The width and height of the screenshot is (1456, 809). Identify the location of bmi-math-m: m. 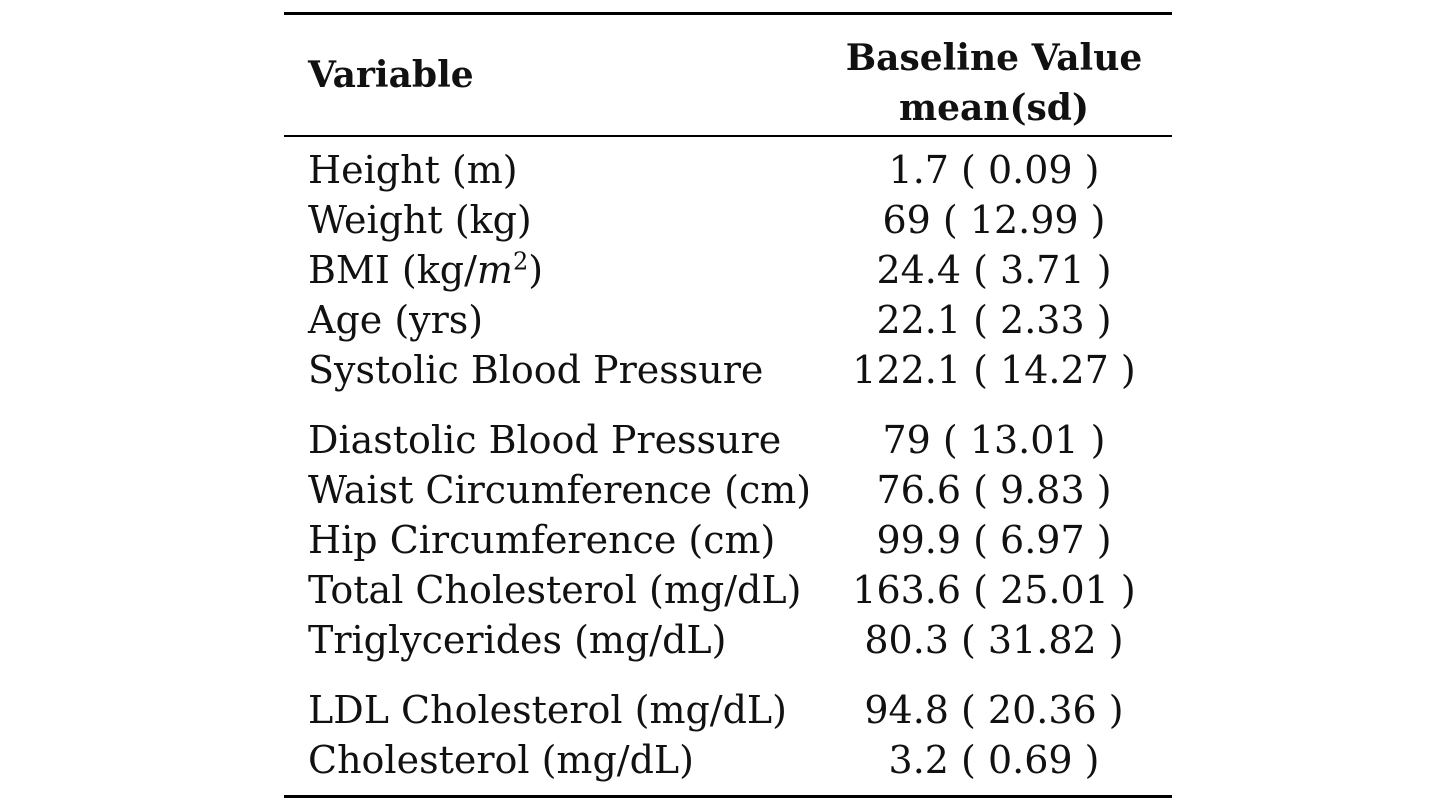
(494, 270).